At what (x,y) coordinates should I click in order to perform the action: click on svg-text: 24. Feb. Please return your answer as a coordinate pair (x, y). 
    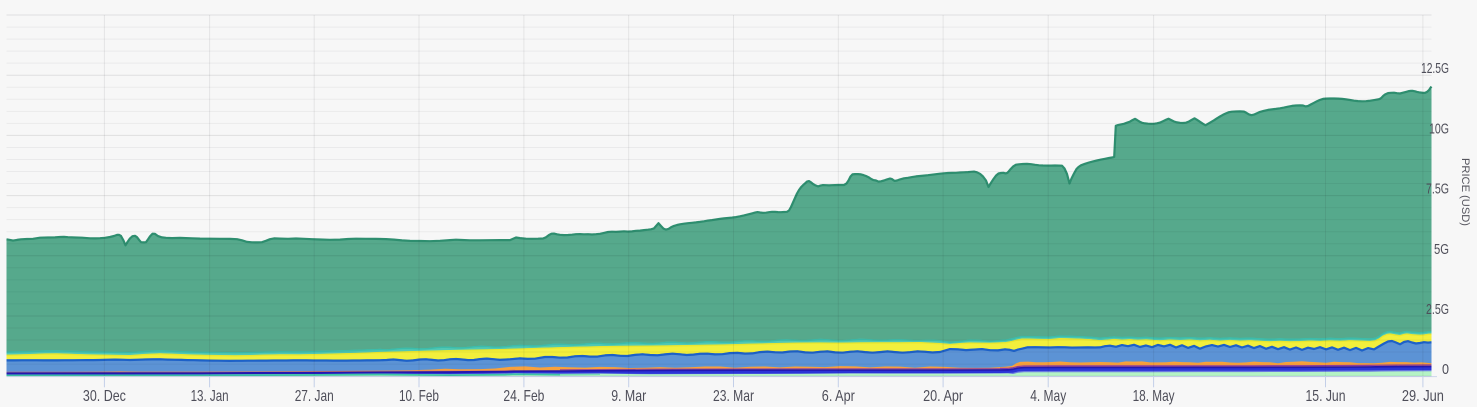
    Looking at the image, I should click on (523, 396).